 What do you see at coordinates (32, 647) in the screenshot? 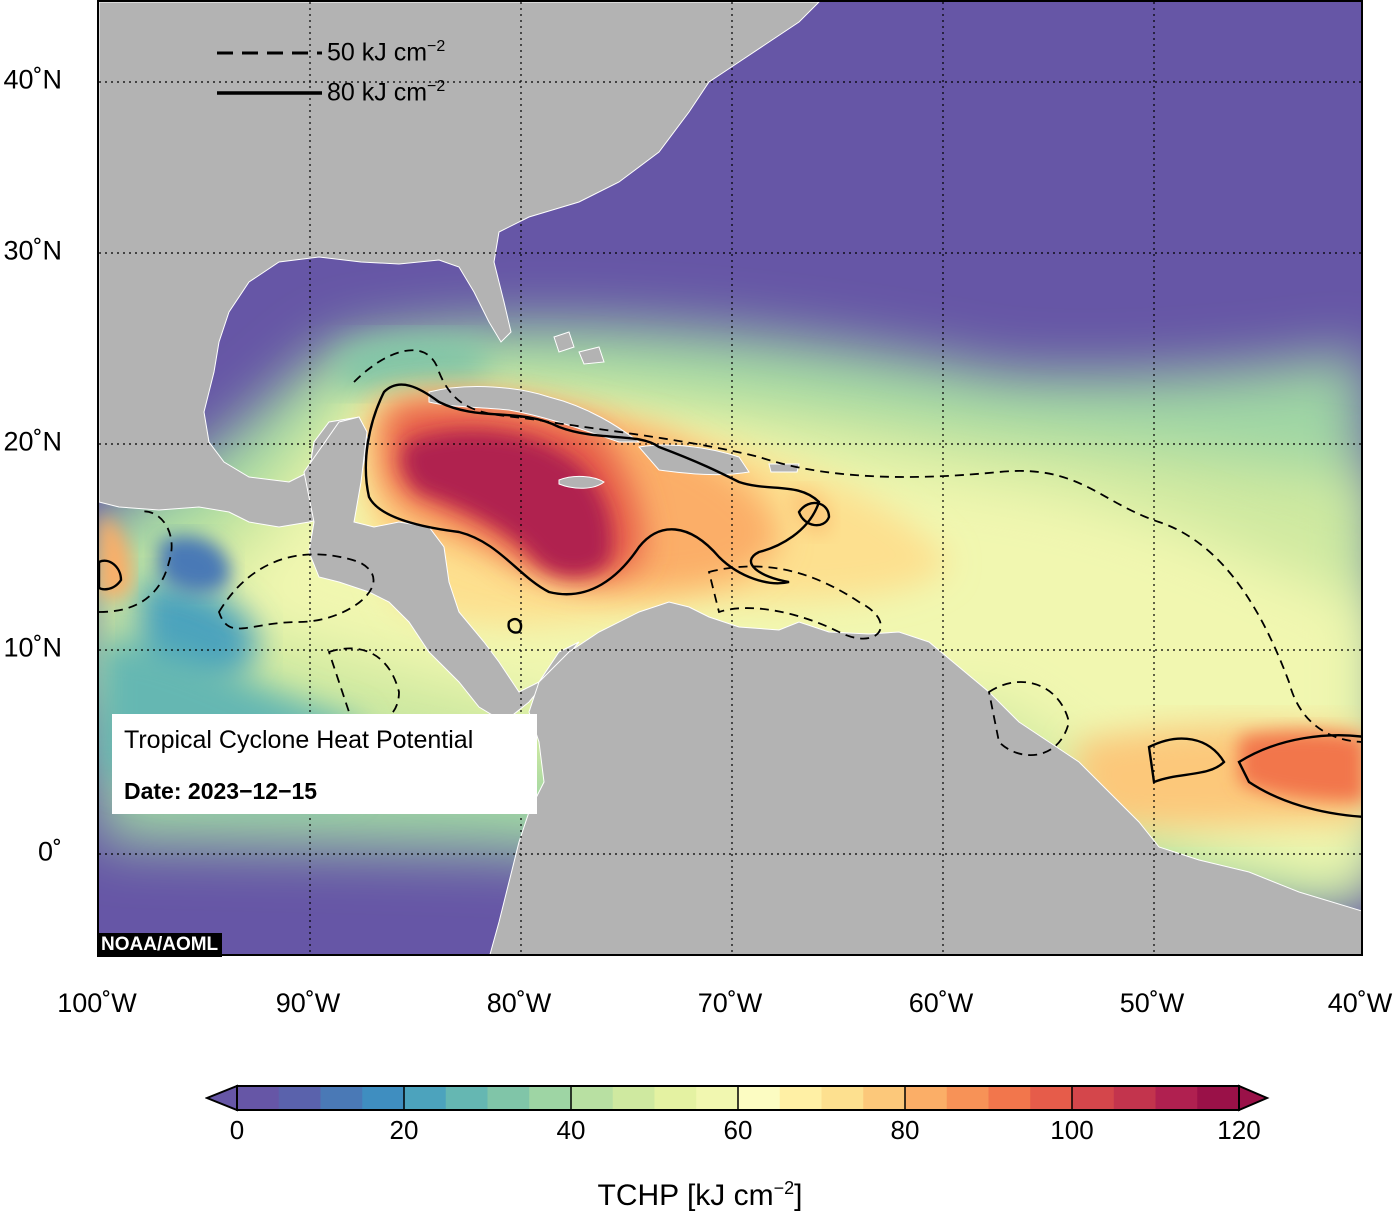
I see `lat-label-10: 10˚N` at bounding box center [32, 647].